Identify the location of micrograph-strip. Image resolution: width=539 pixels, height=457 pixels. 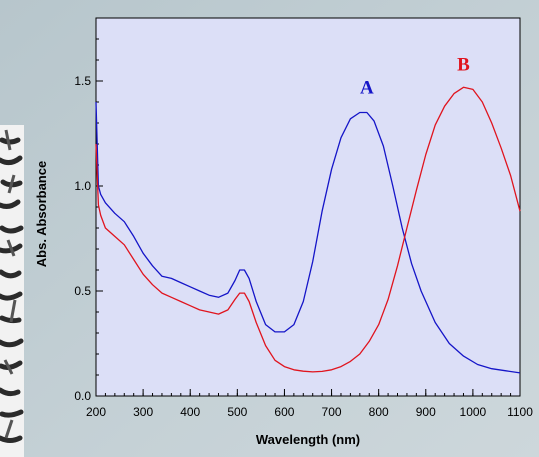
(12, 291).